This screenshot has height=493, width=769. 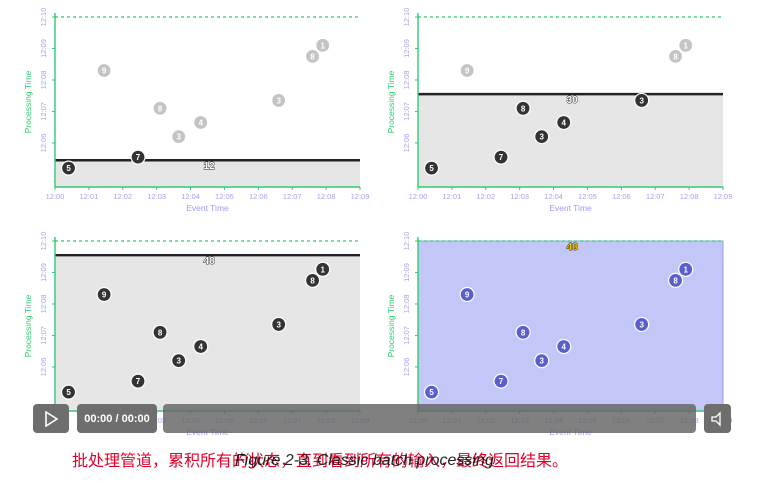 I want to click on figure-caption: Figure 2-3. Classic batch processing, so click(x=364, y=460).